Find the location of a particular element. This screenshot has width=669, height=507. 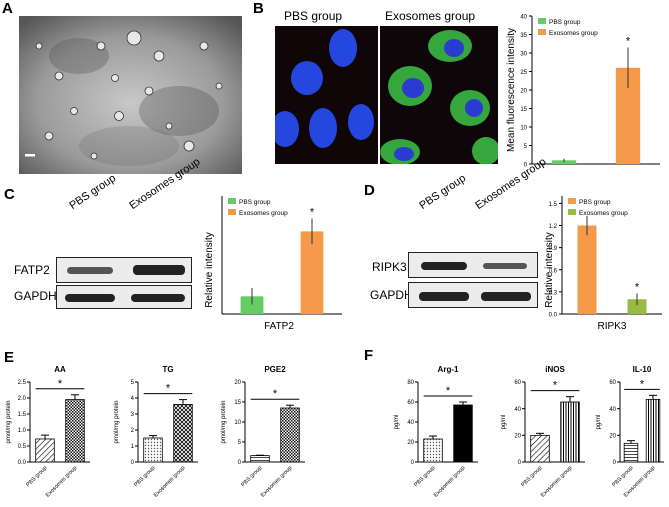

chart-arg-1-xtick-label: Exosomes group is located at coordinates (449, 481).